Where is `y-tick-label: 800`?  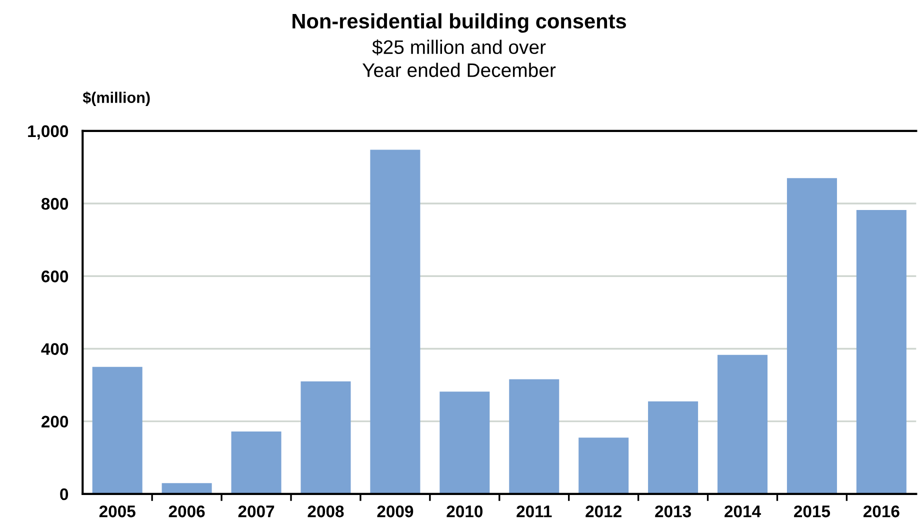 y-tick-label: 800 is located at coordinates (54, 204).